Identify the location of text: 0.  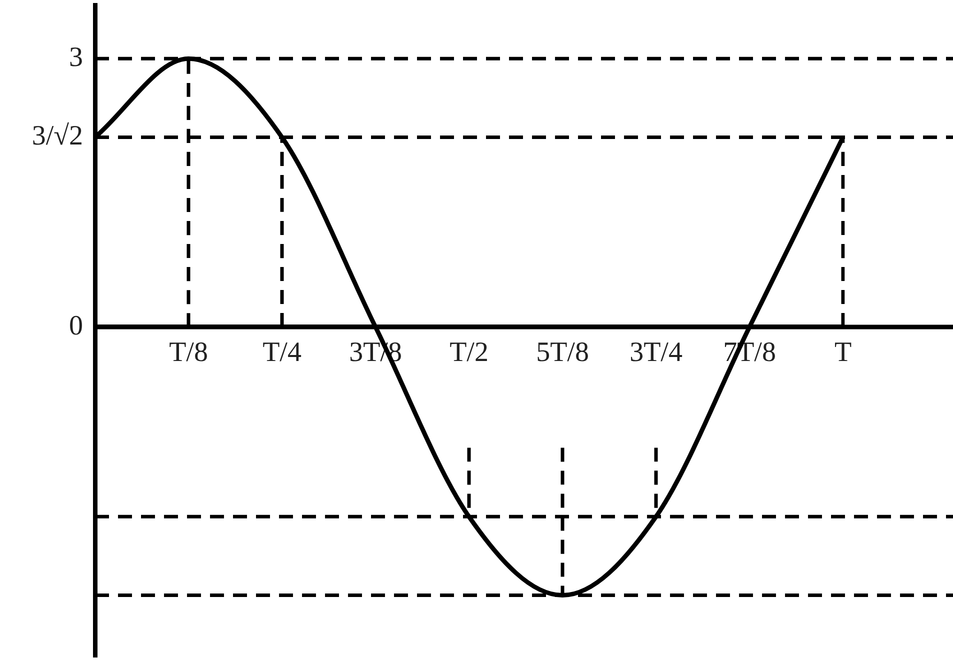
(76, 326).